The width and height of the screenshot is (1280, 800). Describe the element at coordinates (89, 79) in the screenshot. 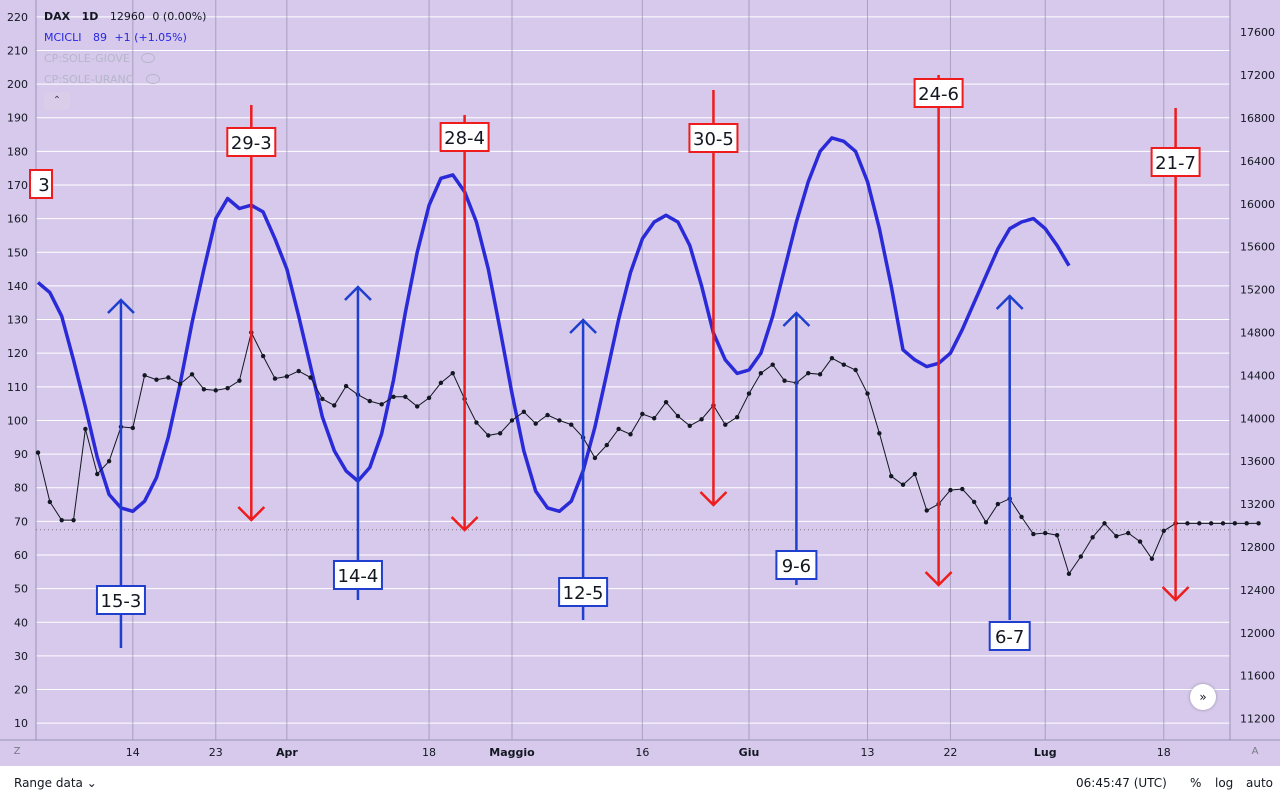

I see `legend-hidden2-name: CP:SOLE-URANO` at that location.